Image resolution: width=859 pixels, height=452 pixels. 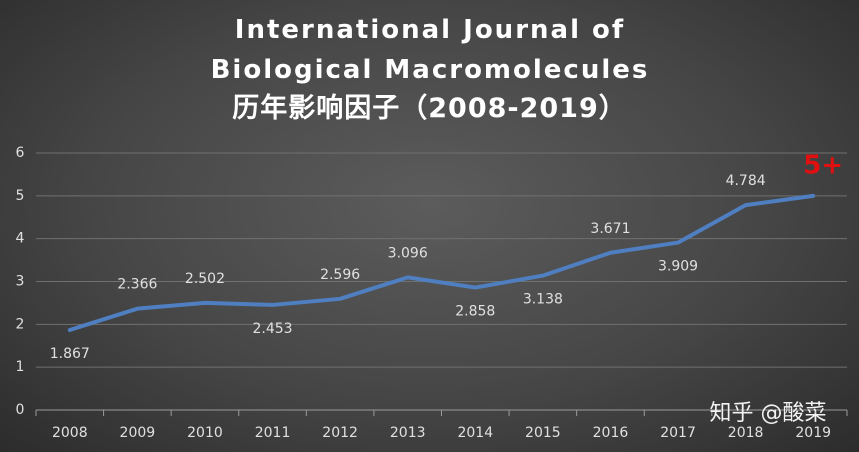 What do you see at coordinates (20, 239) in the screenshot?
I see `y-tick-label: 4` at bounding box center [20, 239].